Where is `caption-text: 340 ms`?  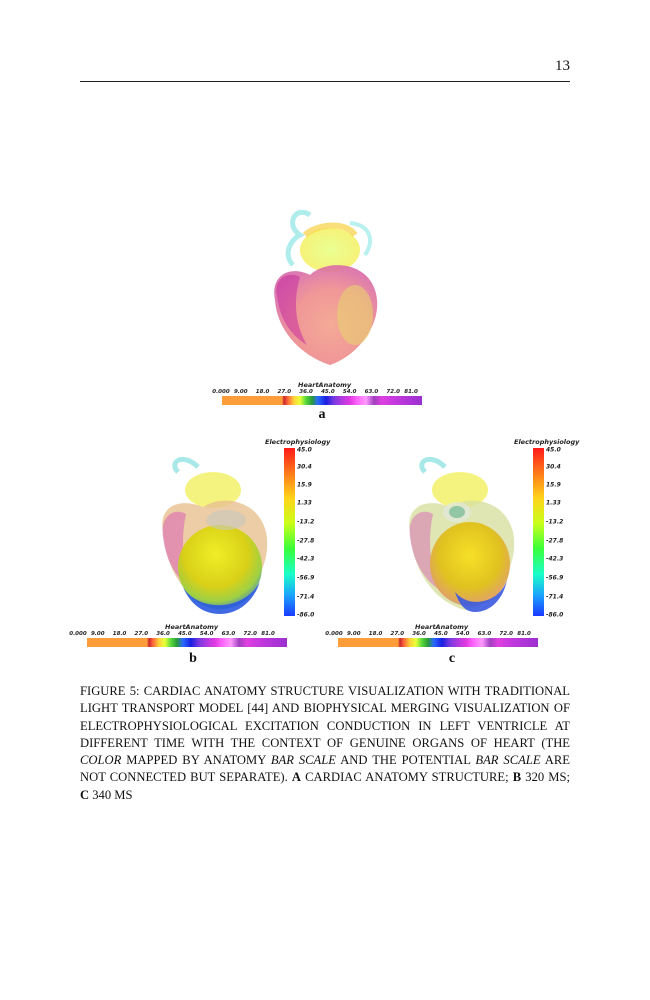
caption-text: 340 ms is located at coordinates (111, 794).